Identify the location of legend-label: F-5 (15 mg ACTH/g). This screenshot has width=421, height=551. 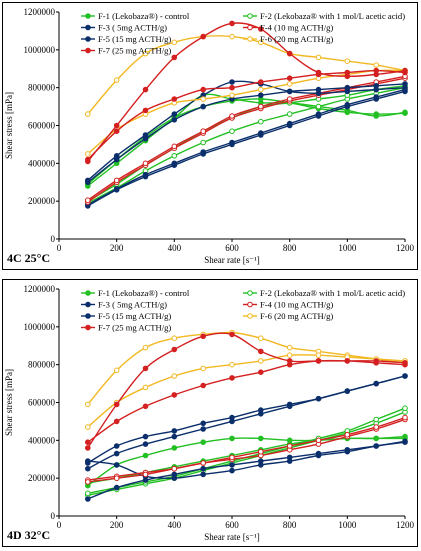
(134, 316).